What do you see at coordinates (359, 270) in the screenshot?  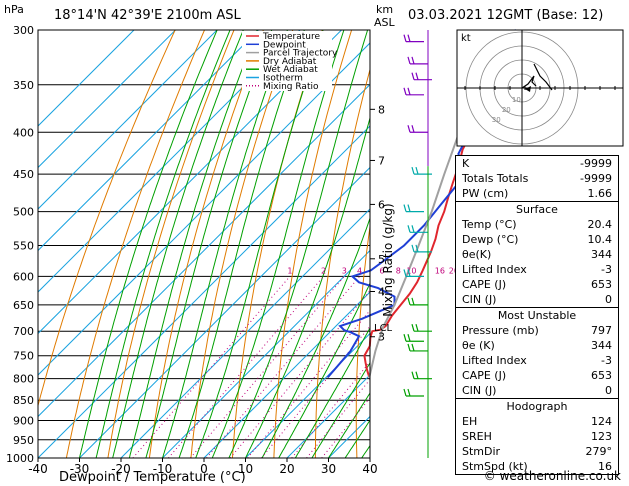 I see `mixing-ratio-tick-label: 4` at bounding box center [359, 270].